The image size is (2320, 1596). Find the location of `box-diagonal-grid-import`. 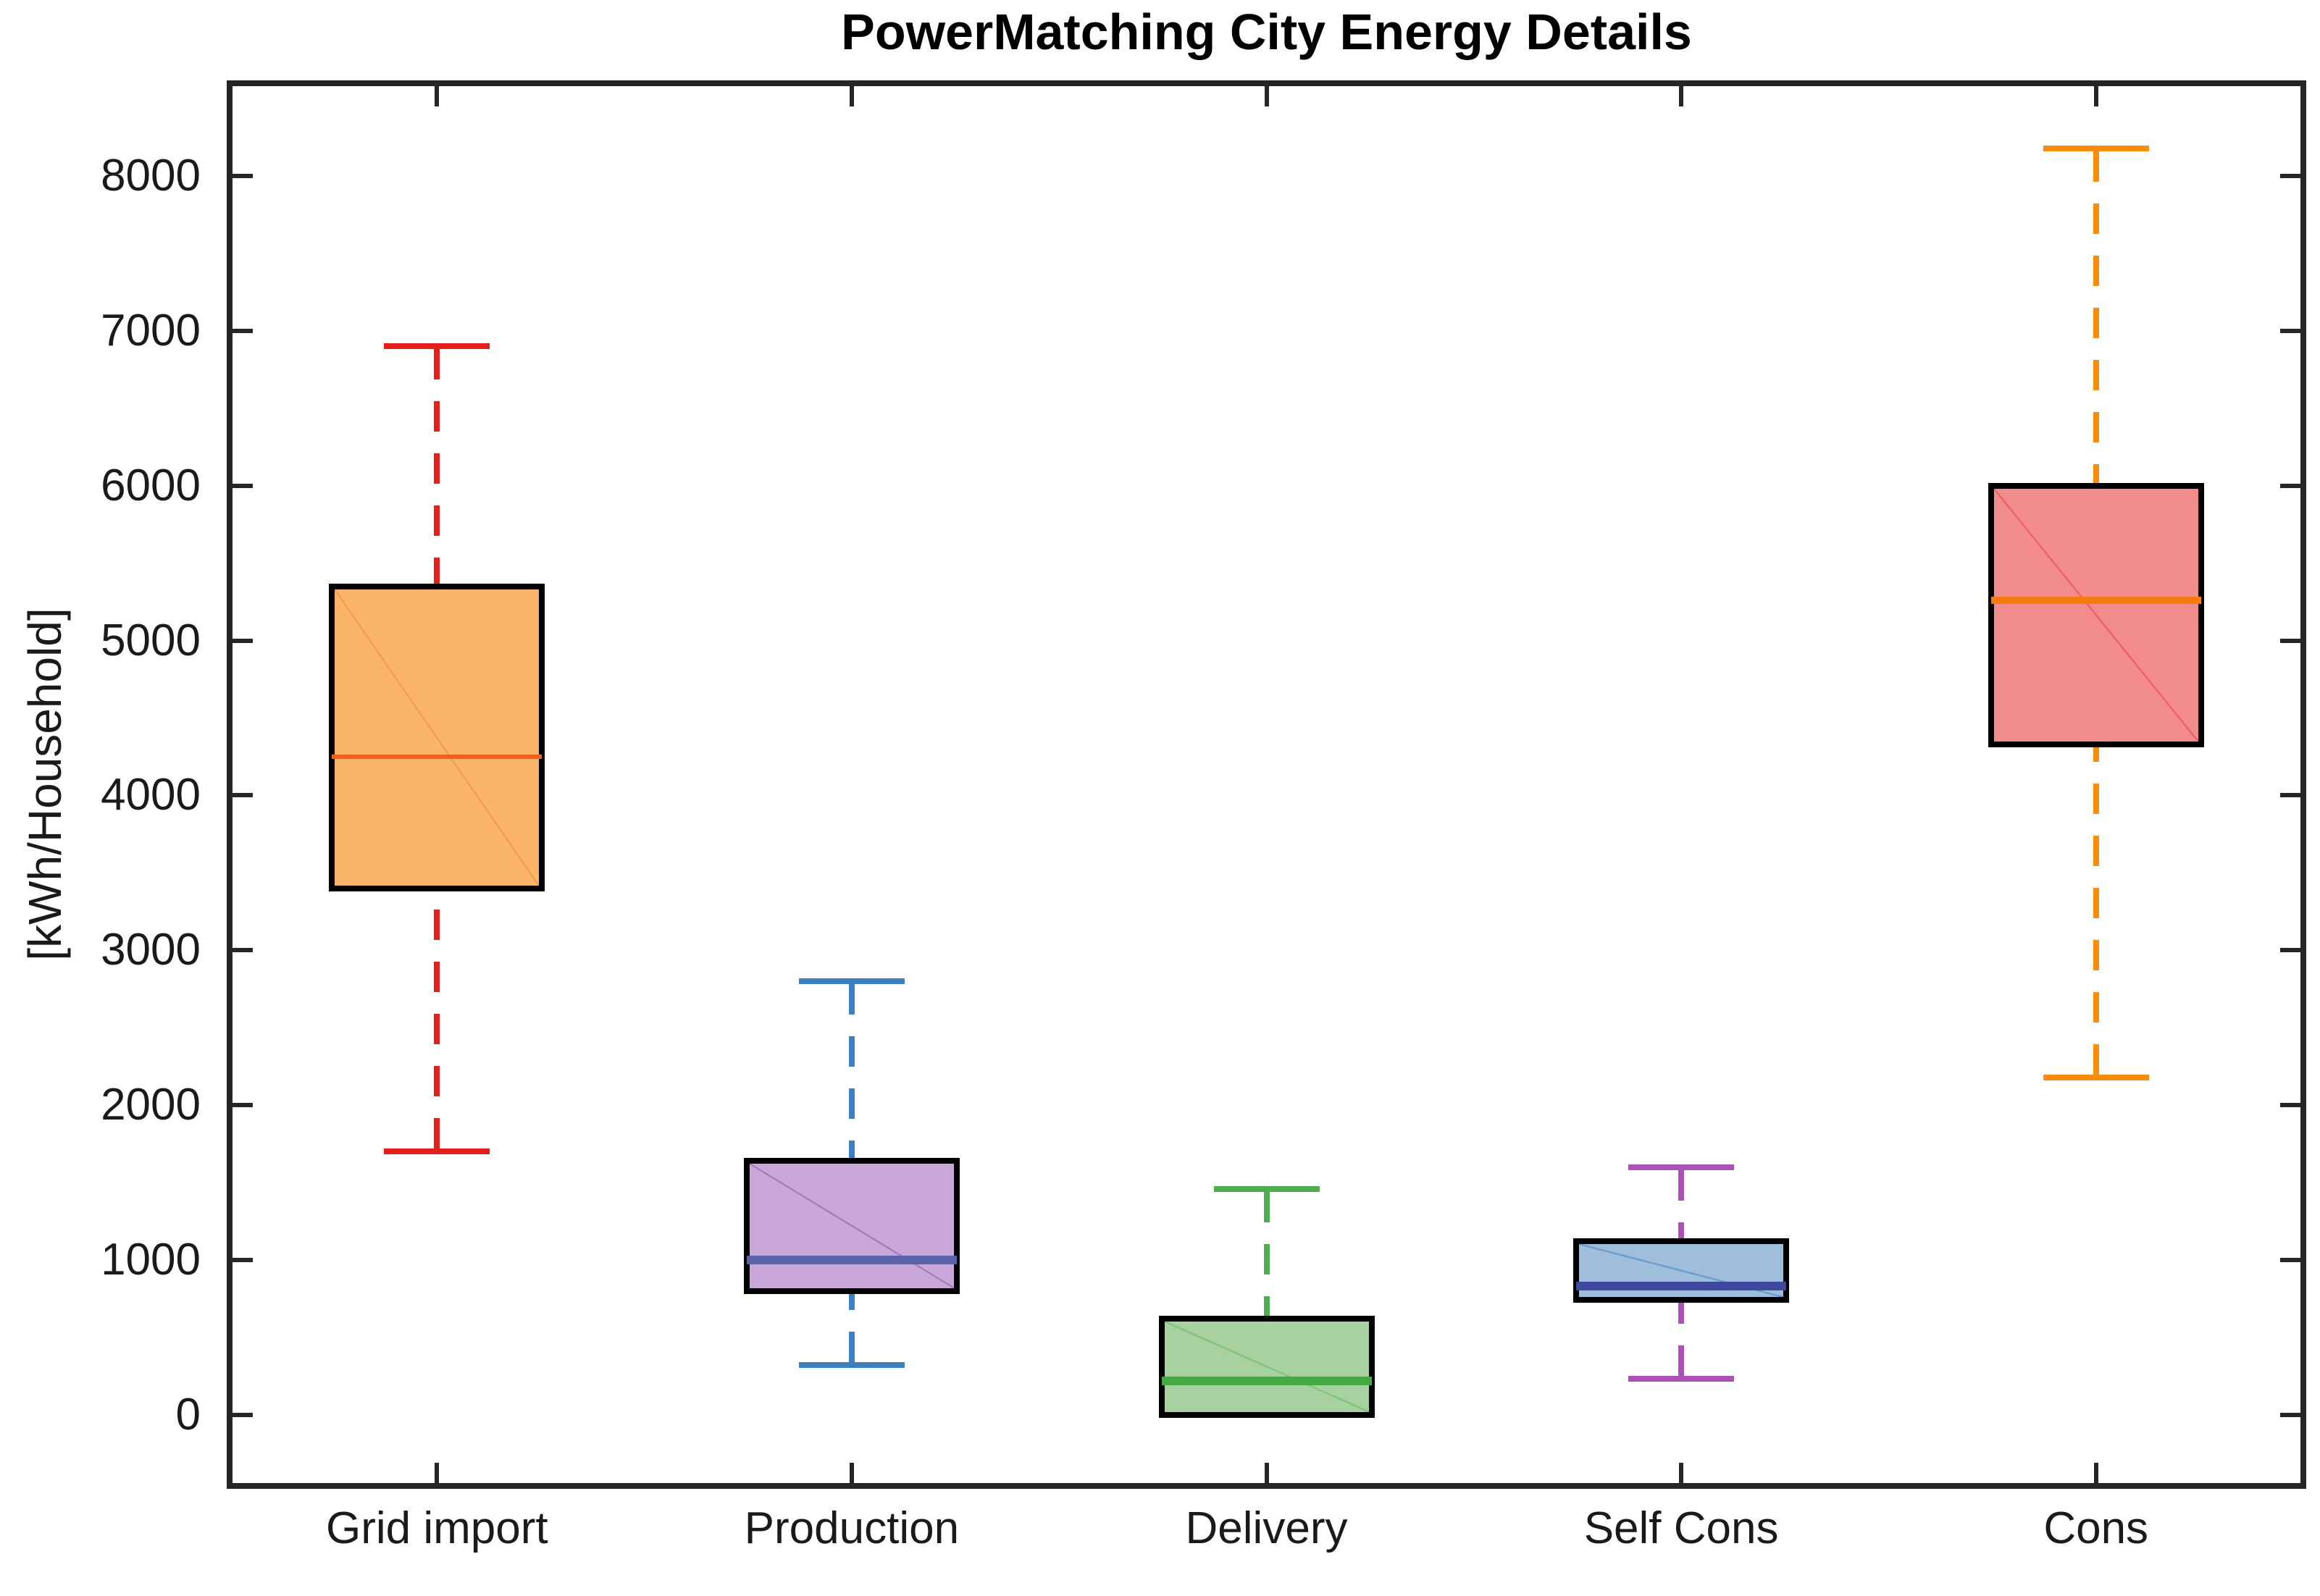

box-diagonal-grid-import is located at coordinates (437, 737).